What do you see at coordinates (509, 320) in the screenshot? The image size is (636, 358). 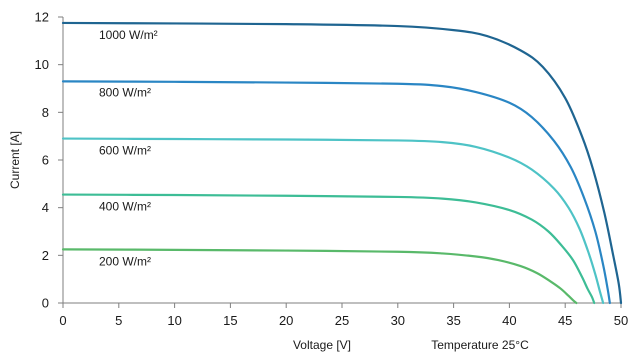 I see `x-tick-label: 40` at bounding box center [509, 320].